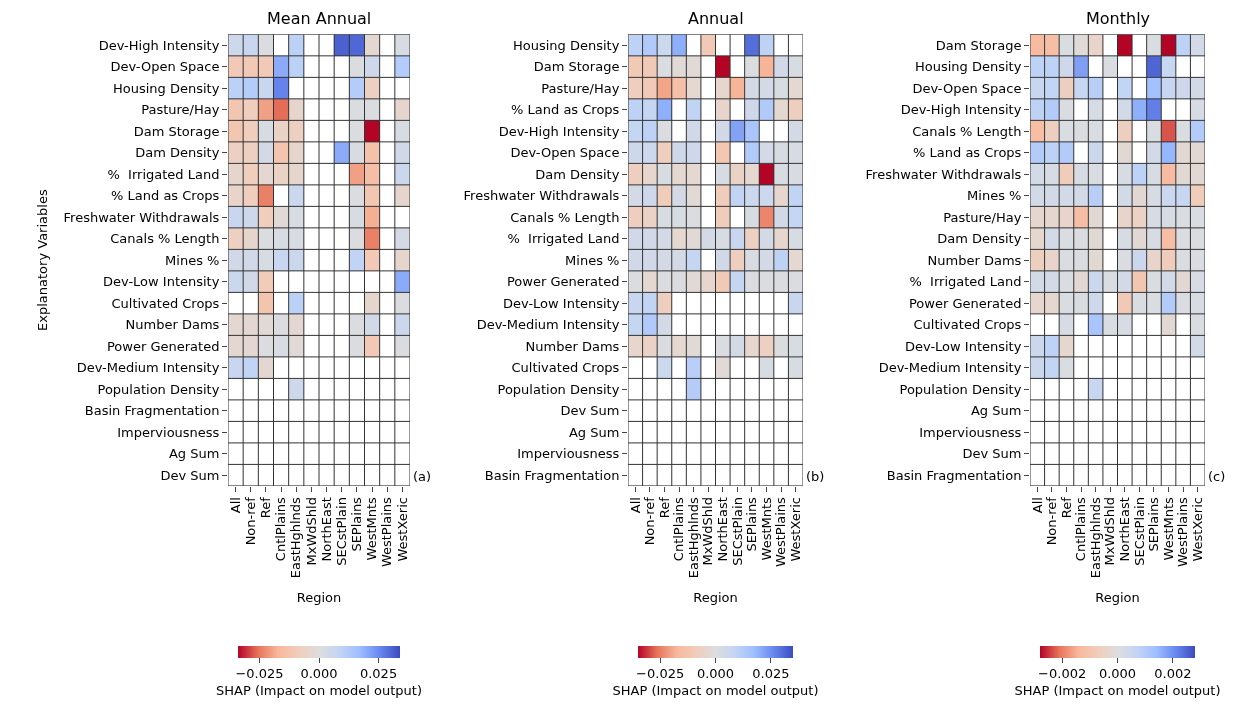 The image size is (1247, 708). Describe the element at coordinates (716, 18) in the screenshot. I see `chart-title: Annual` at that location.